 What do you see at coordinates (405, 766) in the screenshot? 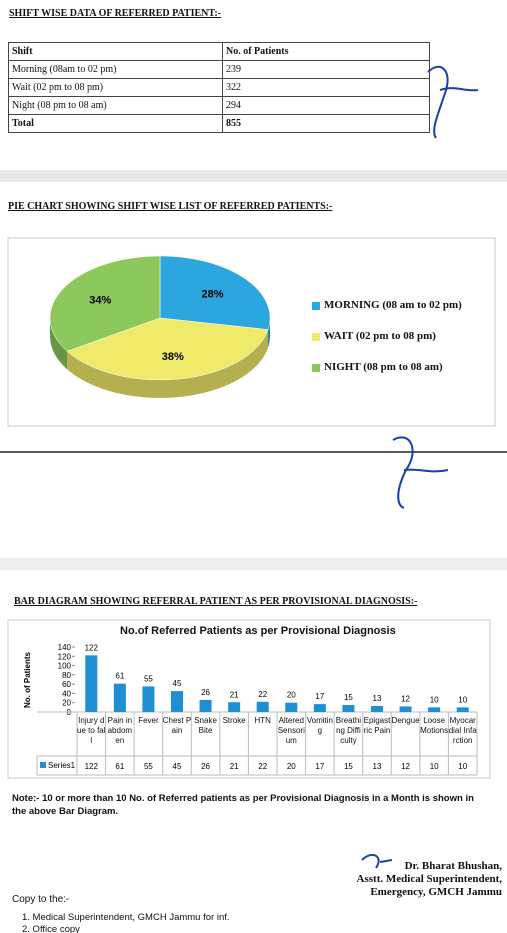
I see `table-value: 12` at bounding box center [405, 766].